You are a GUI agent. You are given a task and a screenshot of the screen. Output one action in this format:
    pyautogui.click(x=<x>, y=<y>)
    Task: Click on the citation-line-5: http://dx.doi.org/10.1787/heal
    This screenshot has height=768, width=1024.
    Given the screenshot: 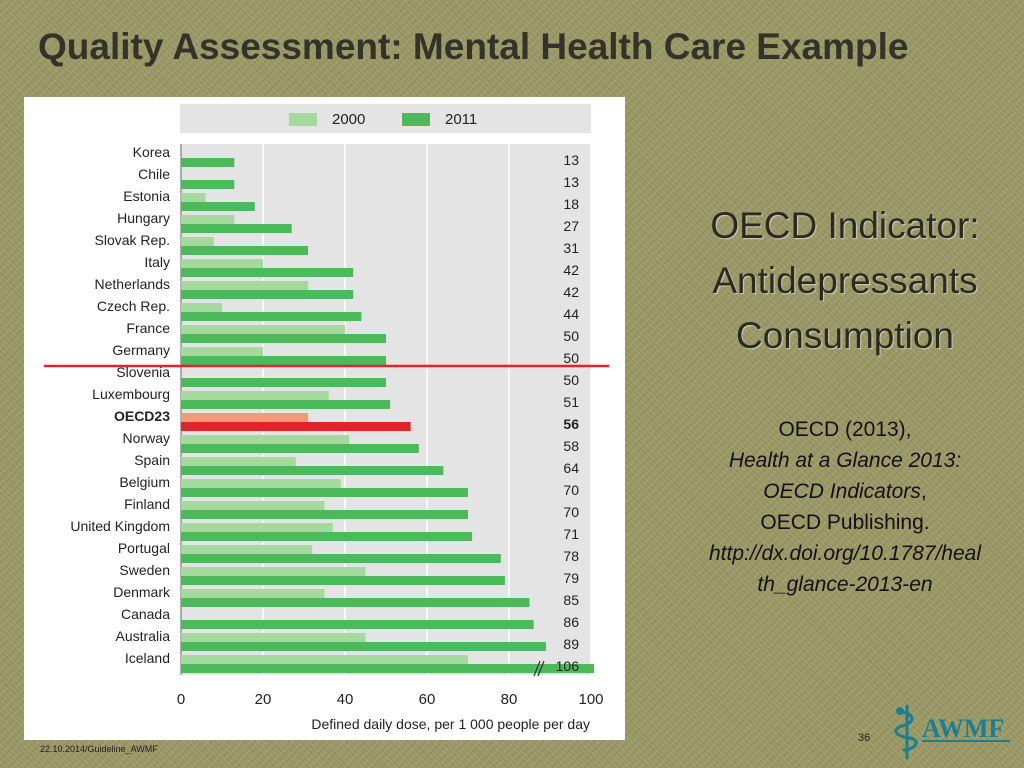 What is the action you would take?
    pyautogui.click(x=845, y=553)
    